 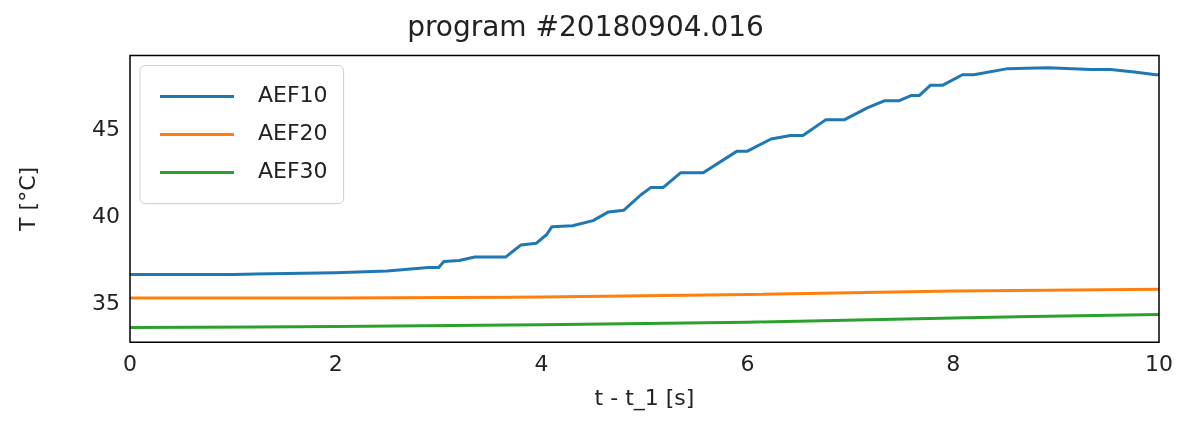 What do you see at coordinates (27, 199) in the screenshot?
I see `y-axis-title: T [°C]` at bounding box center [27, 199].